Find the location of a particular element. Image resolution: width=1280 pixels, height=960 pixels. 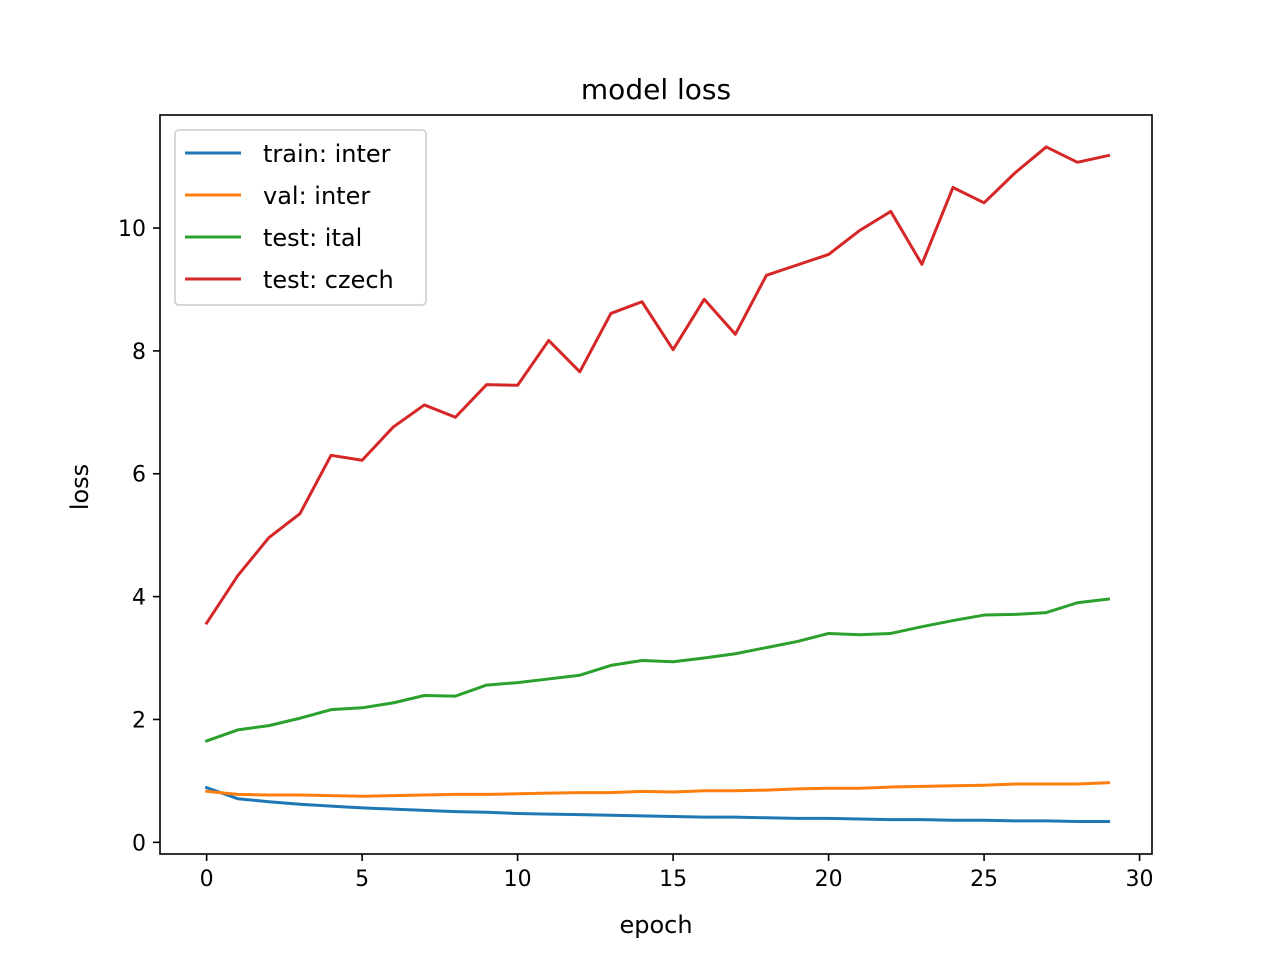

y-tick-label: 6 is located at coordinates (139, 475).